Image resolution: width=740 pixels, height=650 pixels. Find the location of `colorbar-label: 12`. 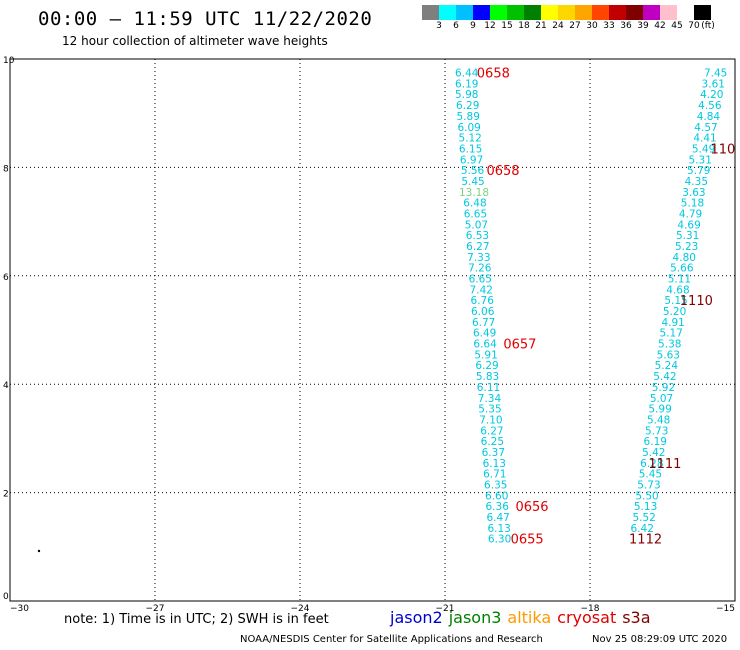

colorbar-label: 12 is located at coordinates (490, 26).